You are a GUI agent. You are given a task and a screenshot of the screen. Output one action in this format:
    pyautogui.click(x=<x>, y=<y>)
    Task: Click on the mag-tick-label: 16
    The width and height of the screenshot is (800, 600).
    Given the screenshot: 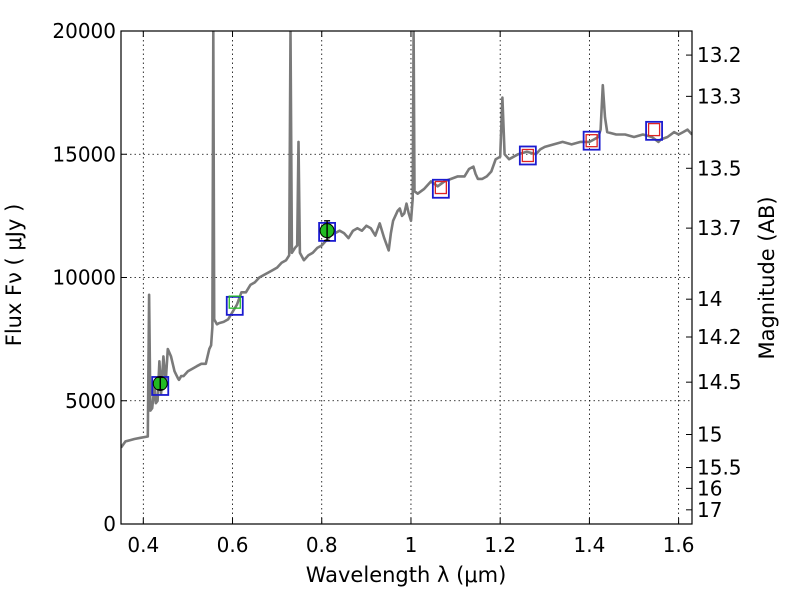 What is the action you would take?
    pyautogui.click(x=709, y=488)
    